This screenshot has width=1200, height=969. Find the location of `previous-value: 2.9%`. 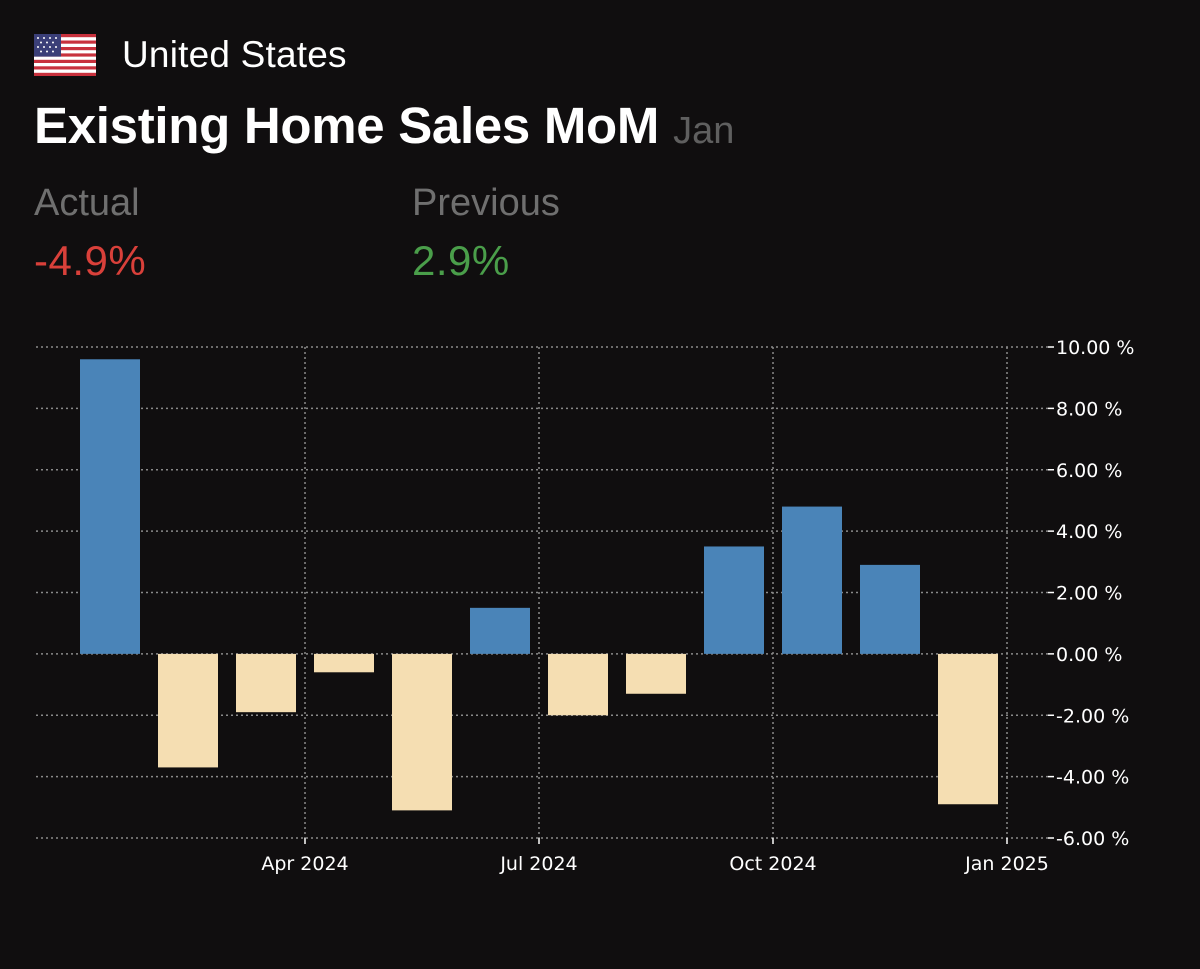

previous-value: 2.9% is located at coordinates (461, 260).